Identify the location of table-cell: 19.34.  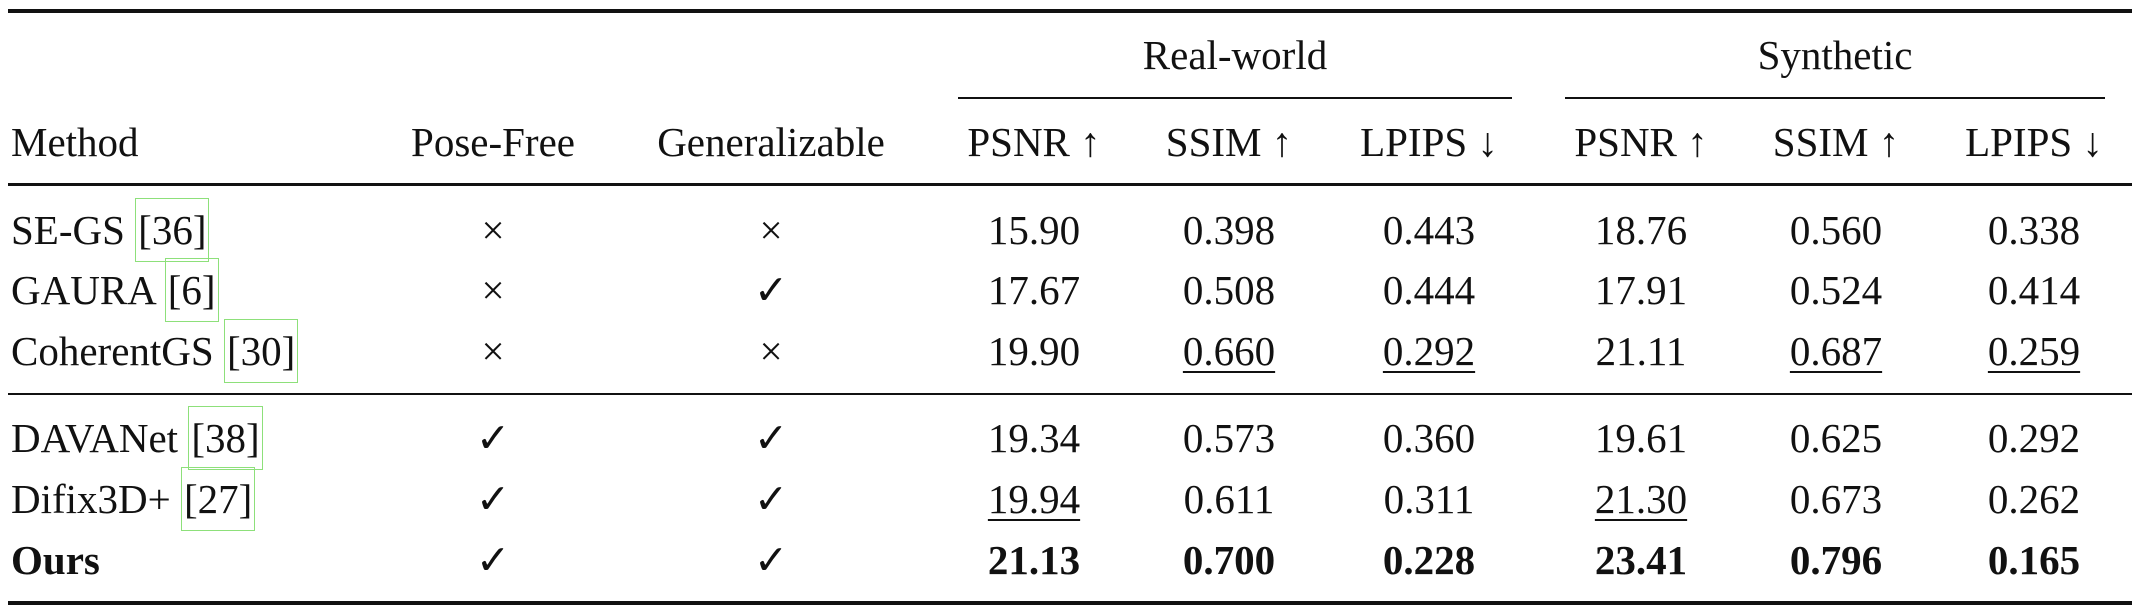
(1034, 438).